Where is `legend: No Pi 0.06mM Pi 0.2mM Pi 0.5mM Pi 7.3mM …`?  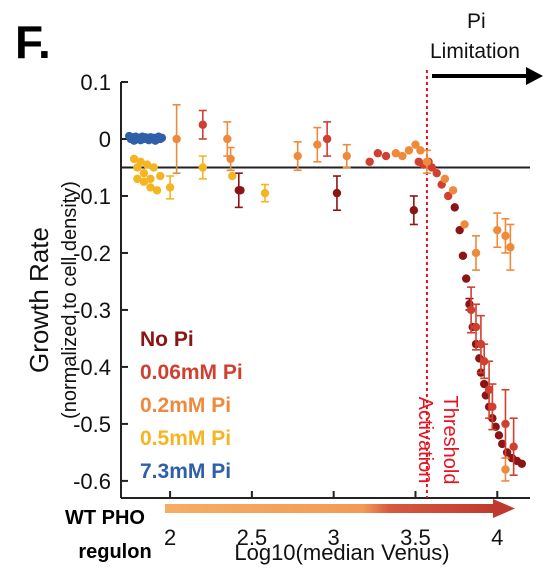
legend: No Pi 0.06mM Pi 0.2mM Pi 0.5mM Pi 7.3mM … is located at coordinates (191, 405).